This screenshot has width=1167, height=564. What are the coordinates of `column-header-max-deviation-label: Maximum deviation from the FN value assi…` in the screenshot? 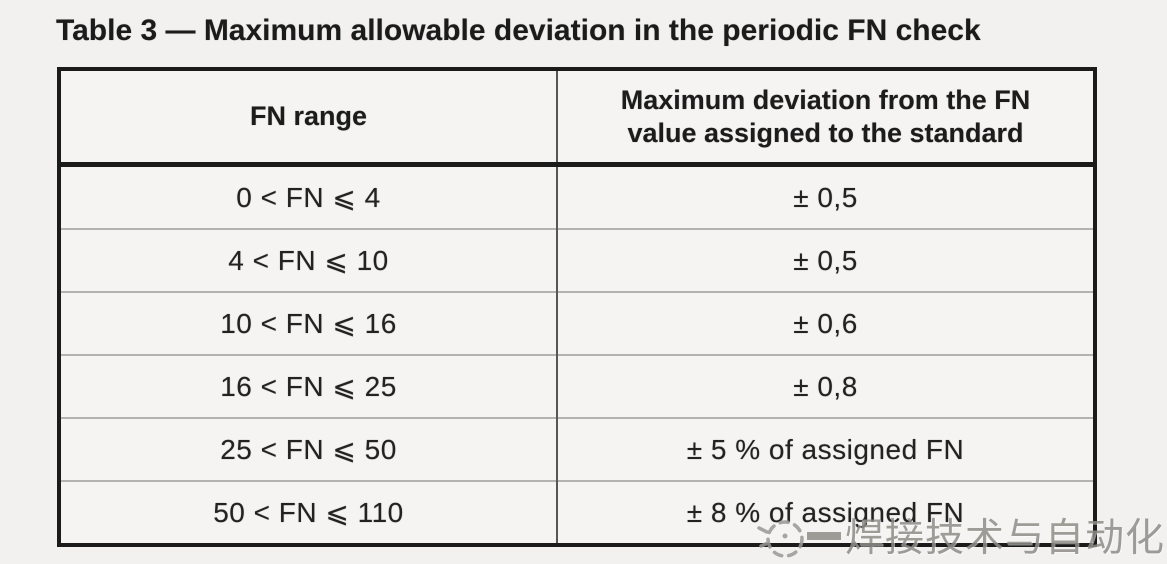 It's located at (825, 116).